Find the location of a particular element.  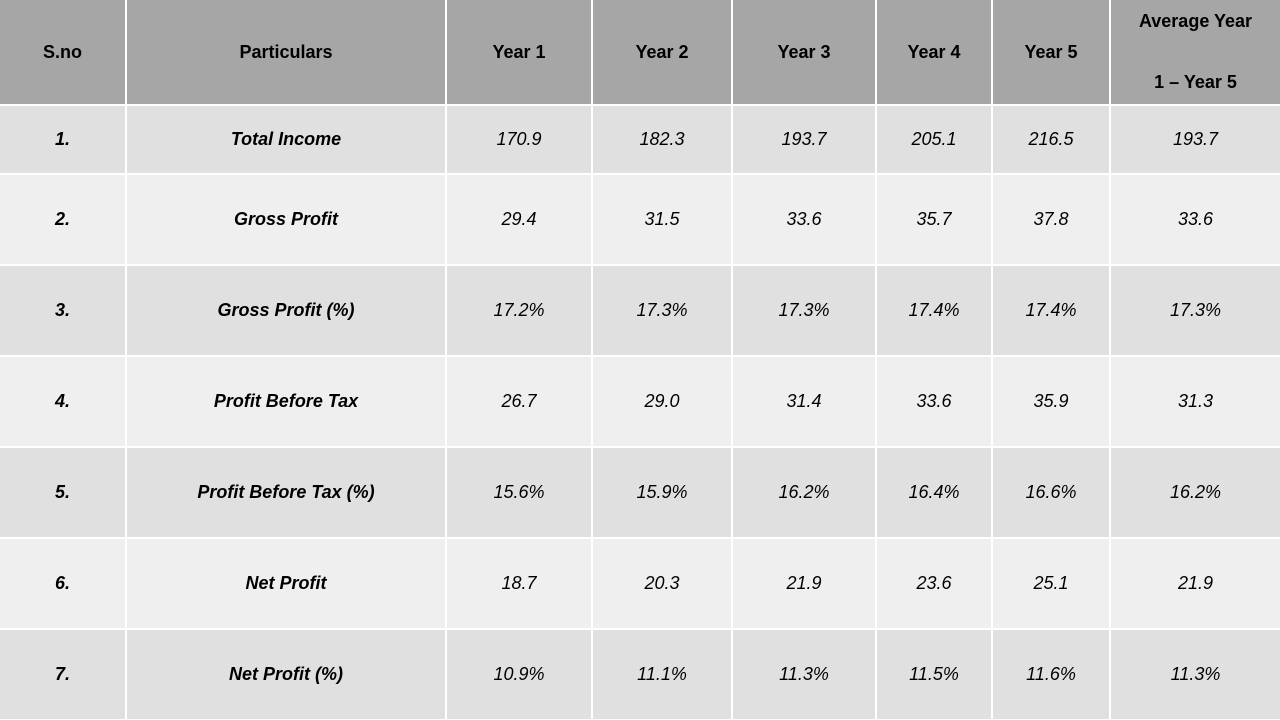

value-cell: 35.7 is located at coordinates (934, 219).